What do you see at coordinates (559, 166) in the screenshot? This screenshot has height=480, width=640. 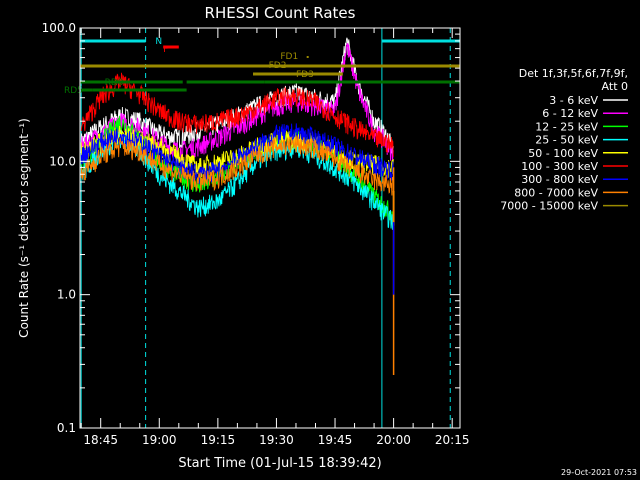 I see `legend-entry-label: 100 - 300 keV` at bounding box center [559, 166].